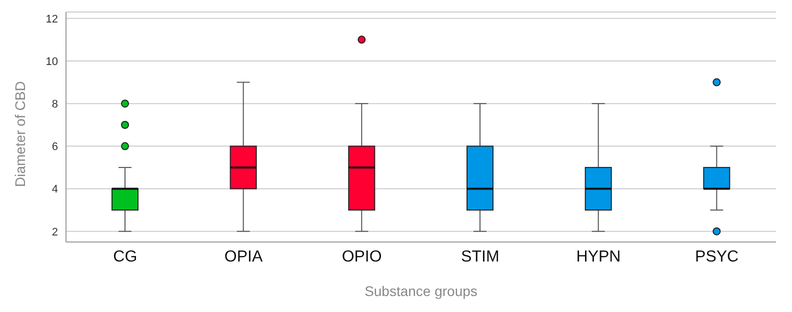  Describe the element at coordinates (55, 190) in the screenshot. I see `y-tick-label: 4` at that location.